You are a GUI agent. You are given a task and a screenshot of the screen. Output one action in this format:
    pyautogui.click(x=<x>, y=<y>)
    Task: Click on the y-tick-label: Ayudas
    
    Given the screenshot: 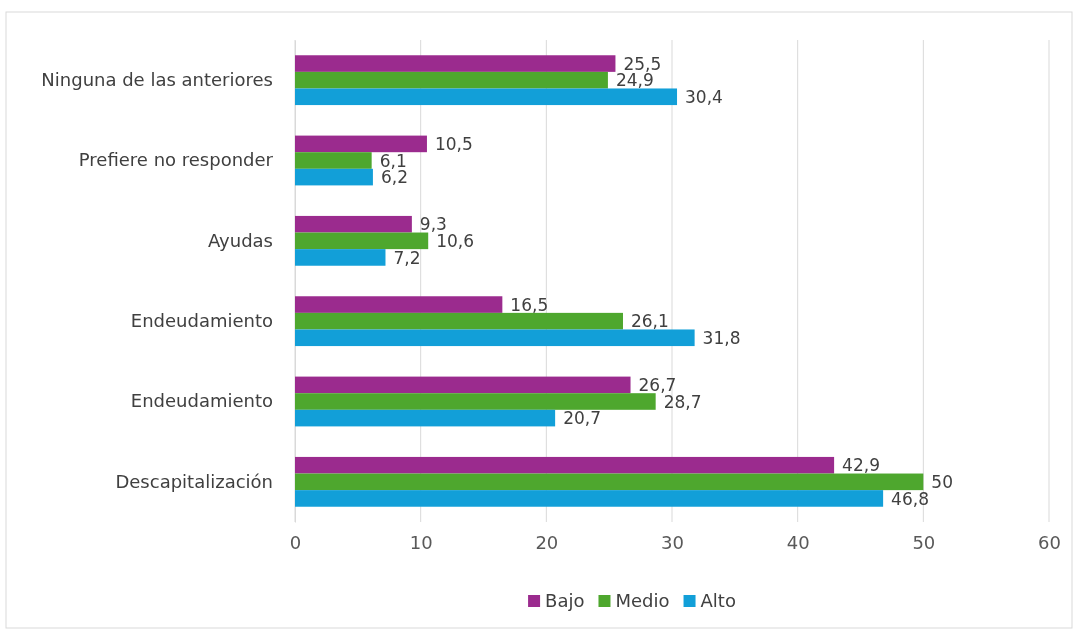 What is the action you would take?
    pyautogui.click(x=240, y=240)
    